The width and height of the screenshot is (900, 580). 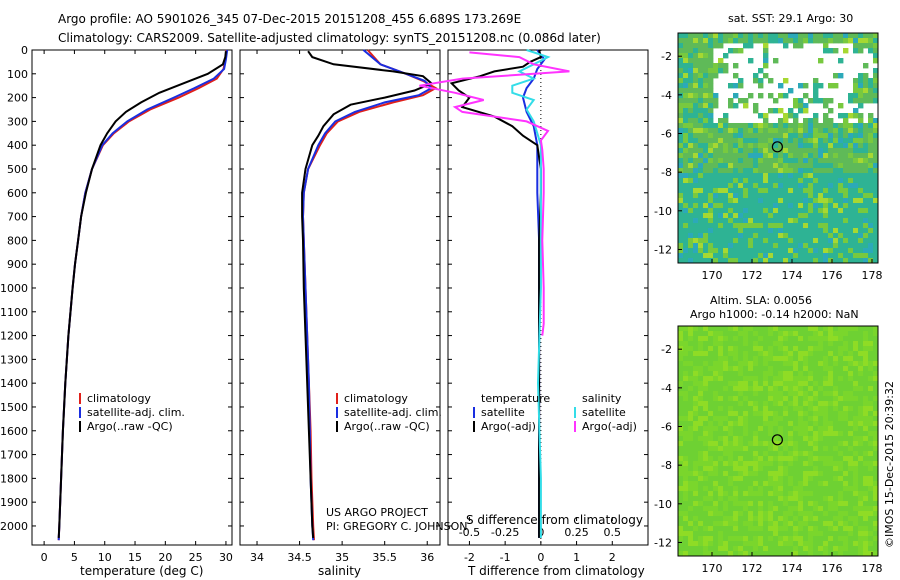 I want to click on depth-tick-label: 1500, so click(x=14, y=407).